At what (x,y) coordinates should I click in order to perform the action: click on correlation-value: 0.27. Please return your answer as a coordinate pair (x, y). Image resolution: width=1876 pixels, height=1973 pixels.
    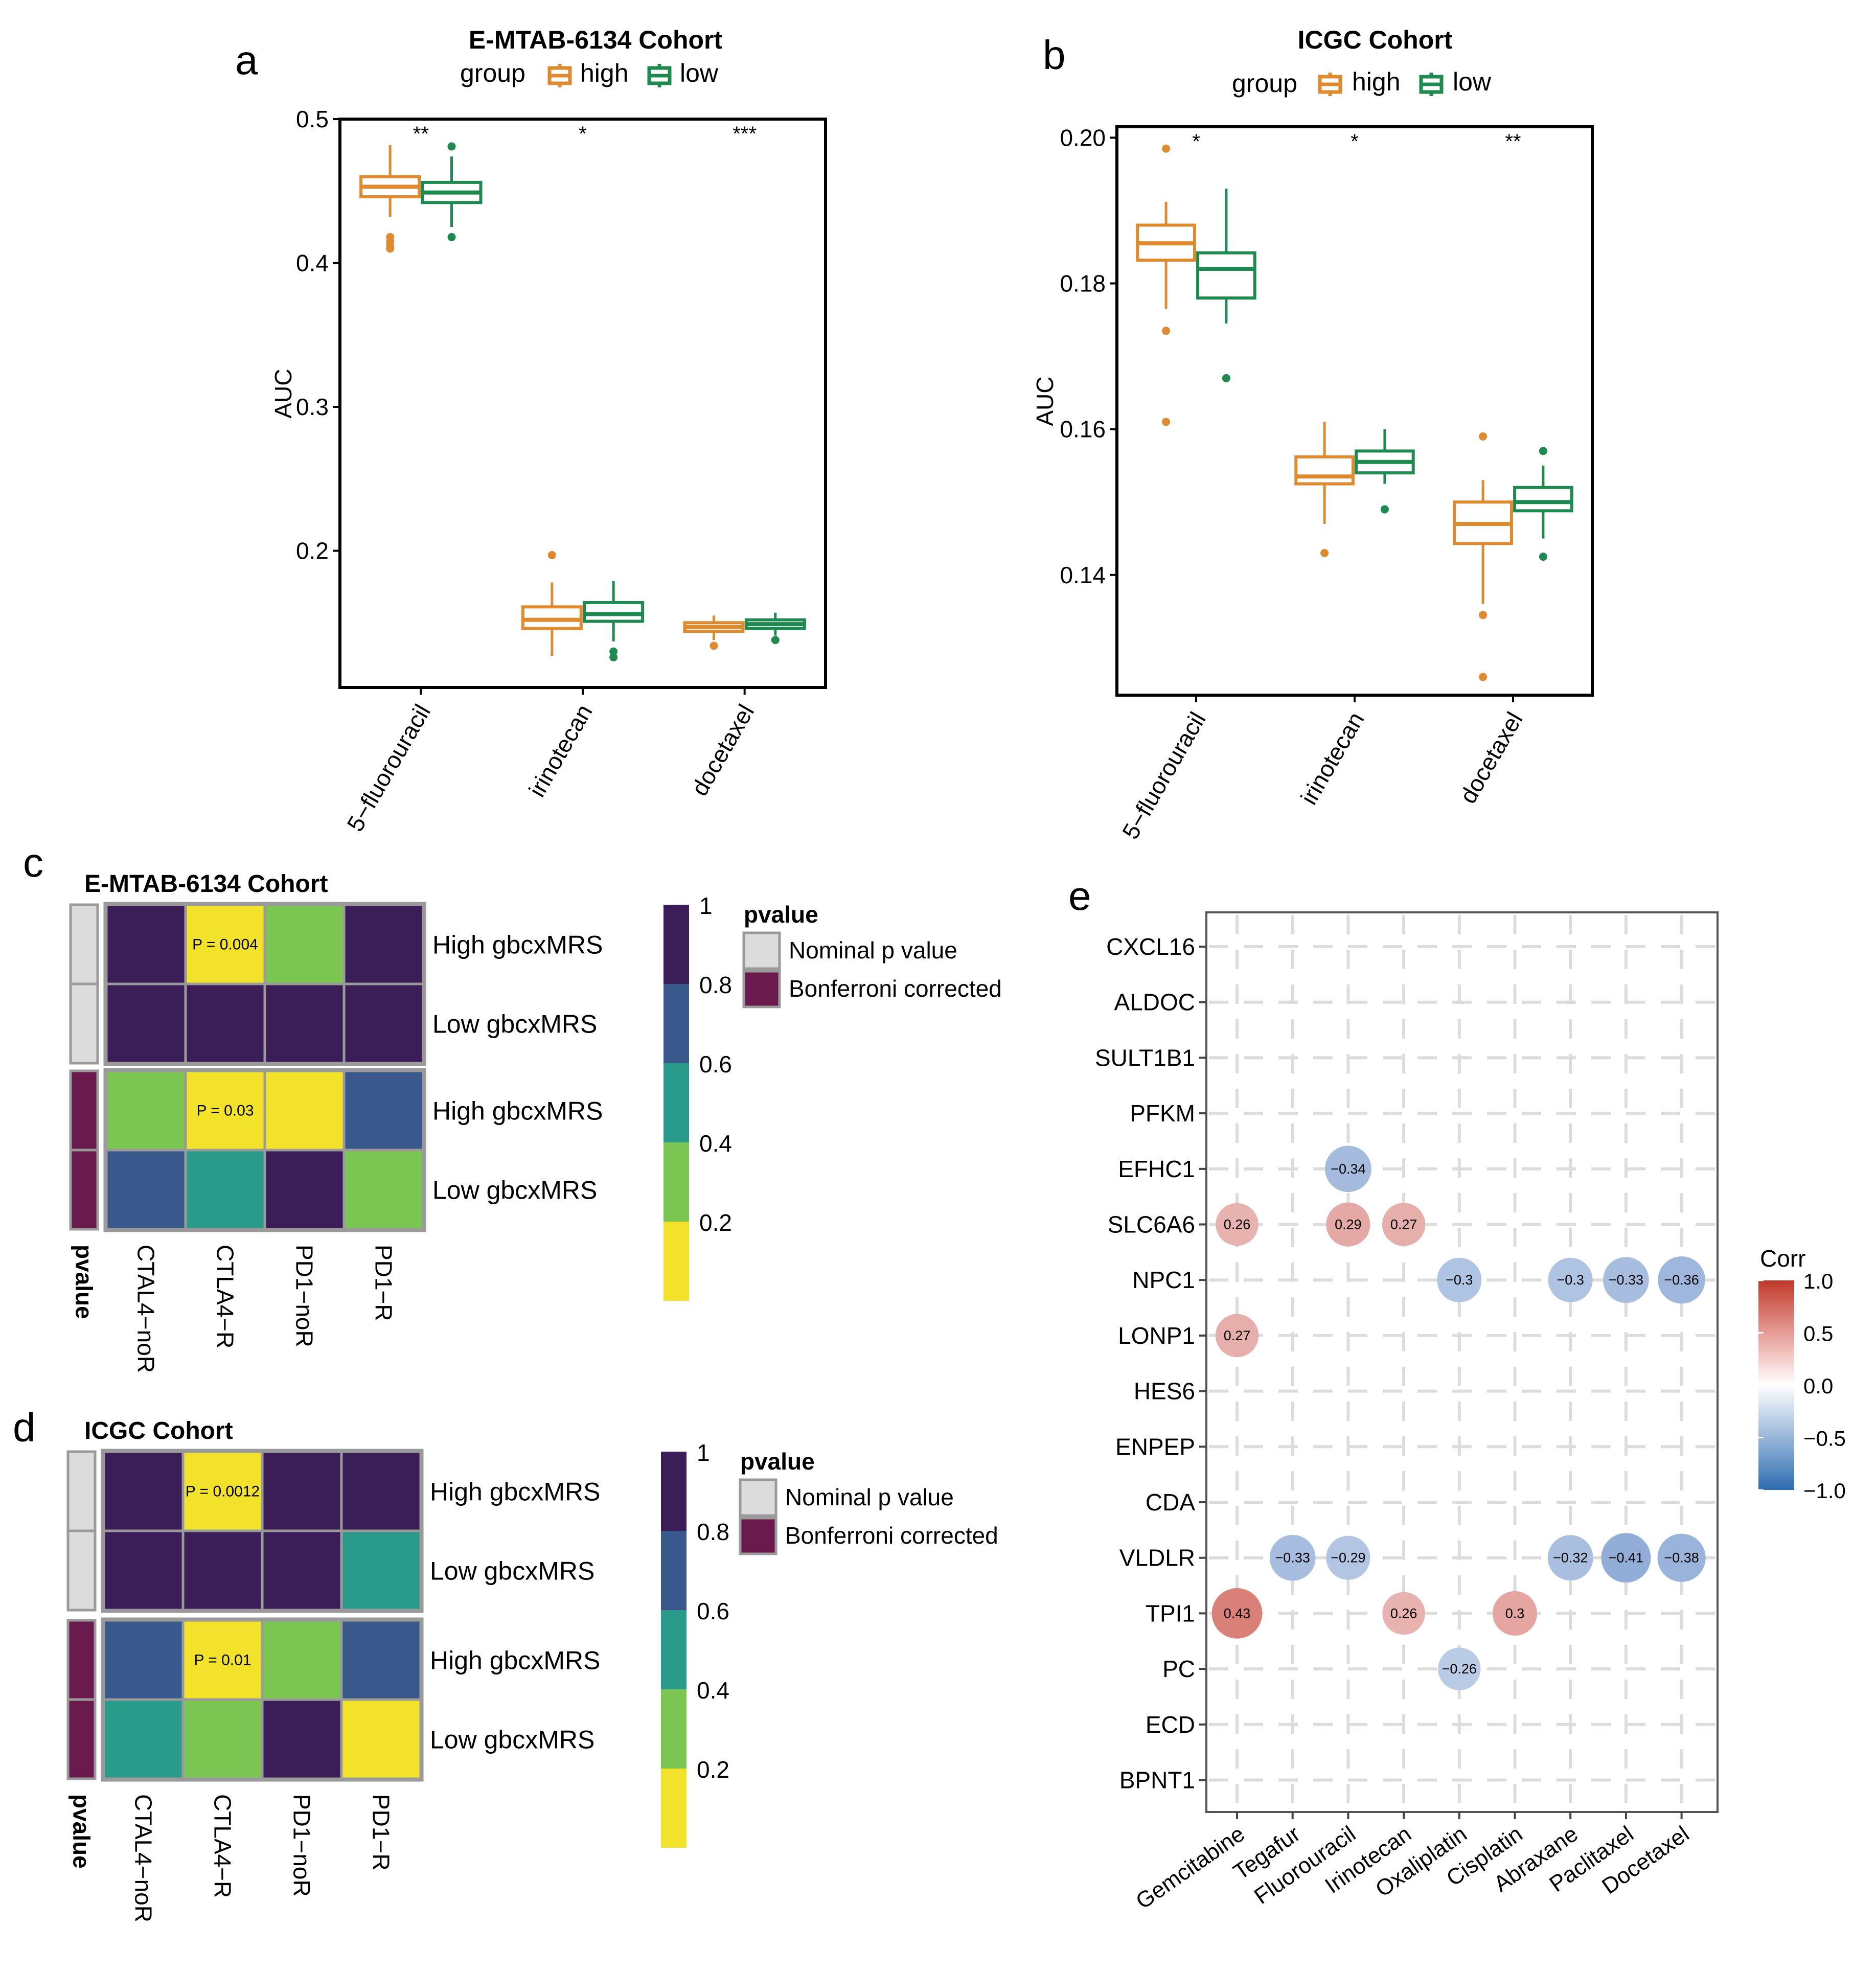
    Looking at the image, I should click on (1237, 1335).